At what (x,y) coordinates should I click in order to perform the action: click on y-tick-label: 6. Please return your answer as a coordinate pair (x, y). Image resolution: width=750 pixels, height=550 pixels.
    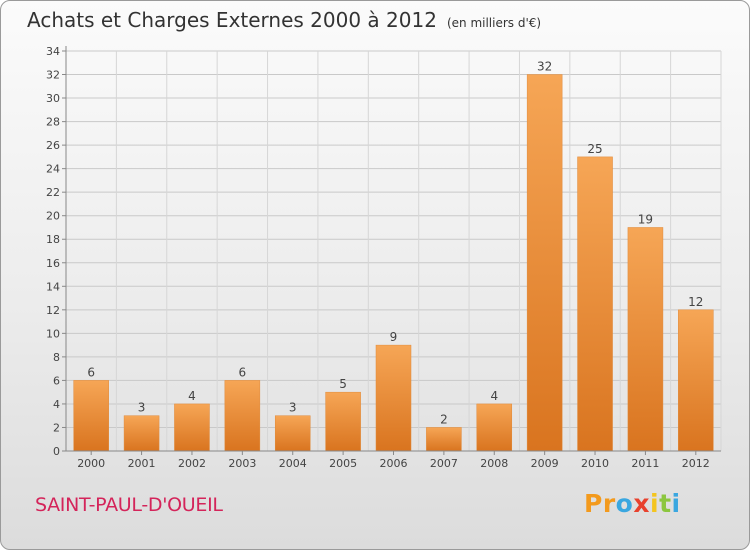
    Looking at the image, I should click on (56, 380).